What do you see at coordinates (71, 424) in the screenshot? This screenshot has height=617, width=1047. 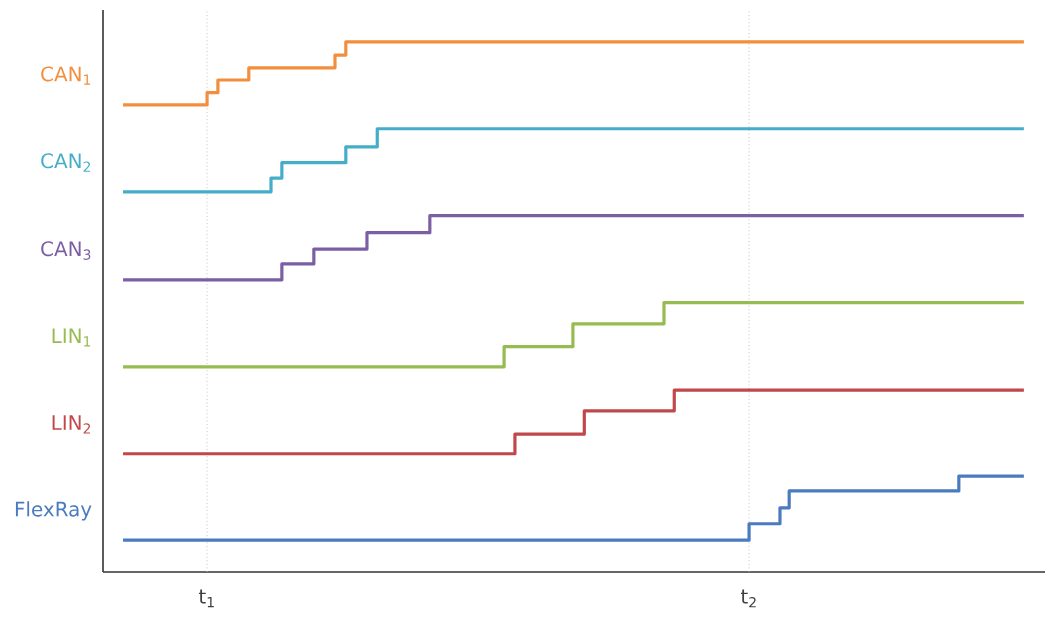 I see `series-label: LIN$_{2}$` at bounding box center [71, 424].